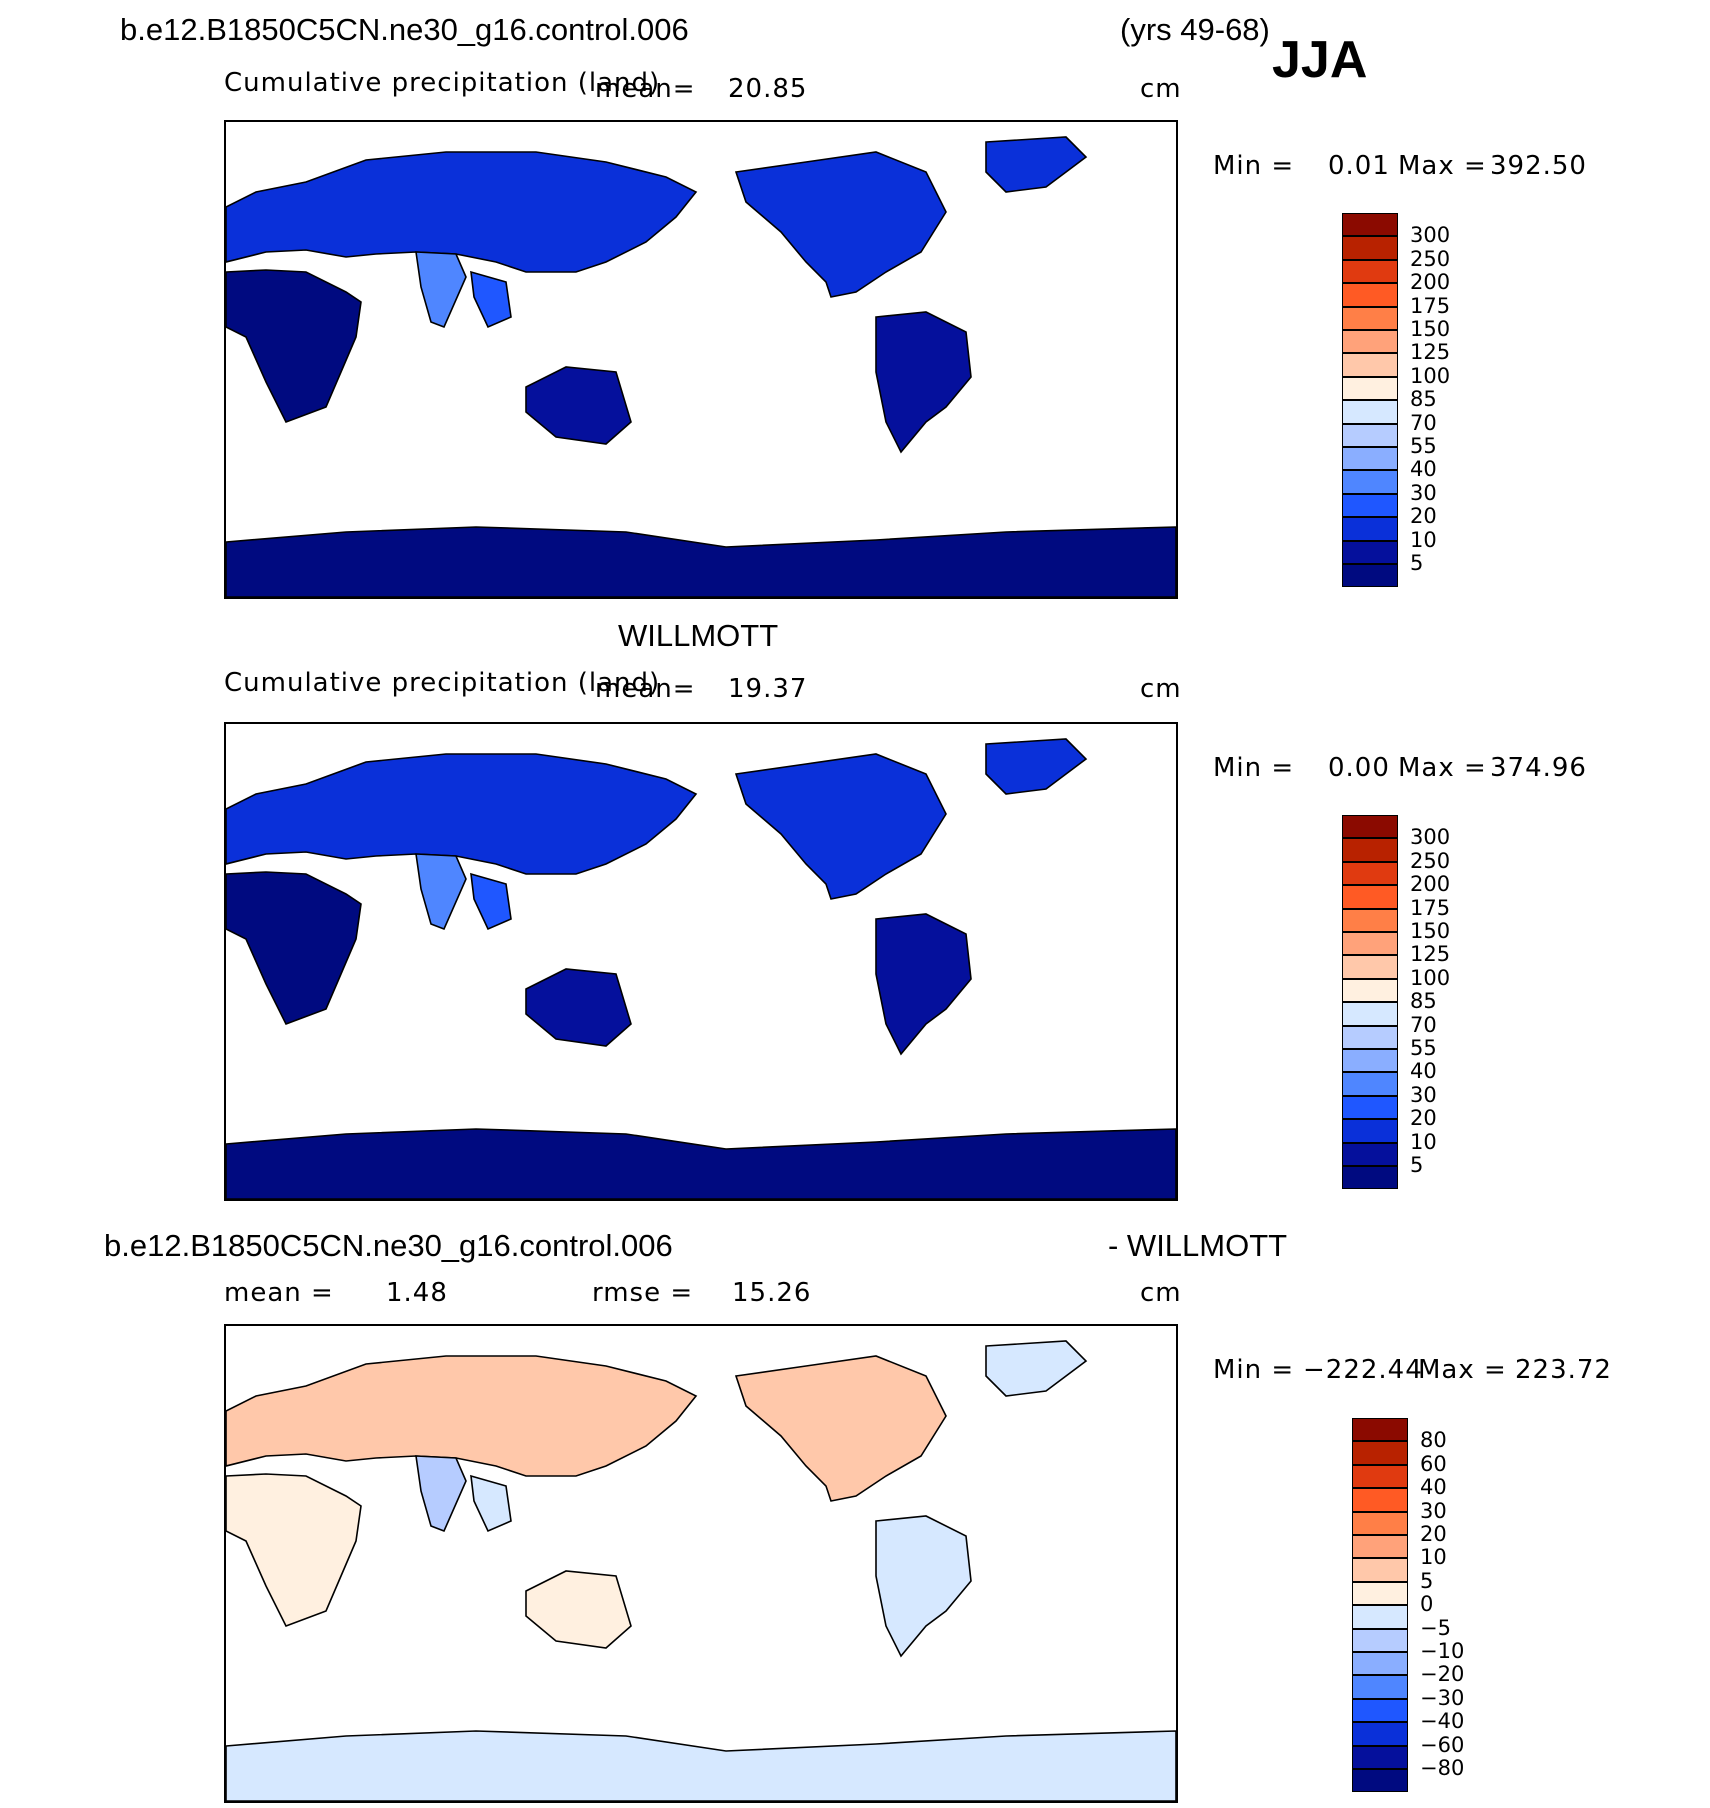  I want to click on panel2-map-svg, so click(701, 968).